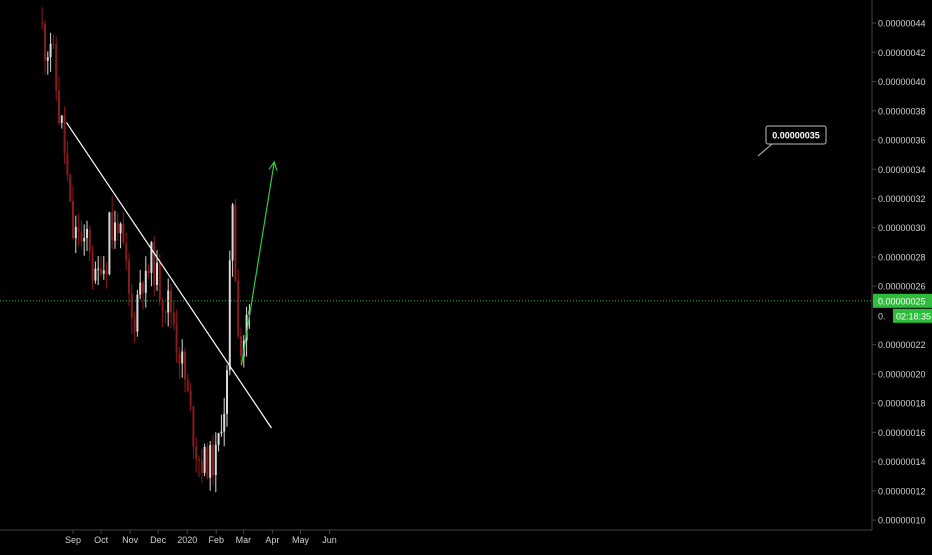 The height and width of the screenshot is (555, 932). What do you see at coordinates (902, 82) in the screenshot?
I see `price-axis-label: 0.00000040` at bounding box center [902, 82].